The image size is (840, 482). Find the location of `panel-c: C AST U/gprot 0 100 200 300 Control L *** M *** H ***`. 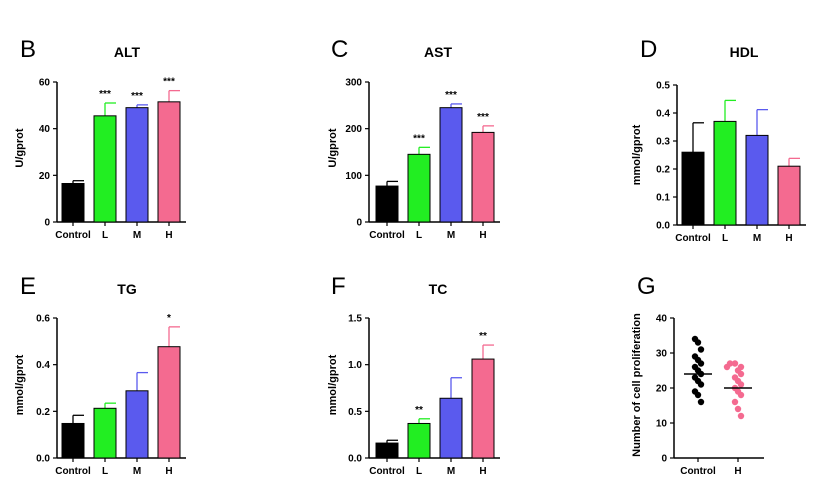

panel-c: C AST U/gprot 0 100 200 300 Control L *** M *** H *** is located at coordinates (413, 138).